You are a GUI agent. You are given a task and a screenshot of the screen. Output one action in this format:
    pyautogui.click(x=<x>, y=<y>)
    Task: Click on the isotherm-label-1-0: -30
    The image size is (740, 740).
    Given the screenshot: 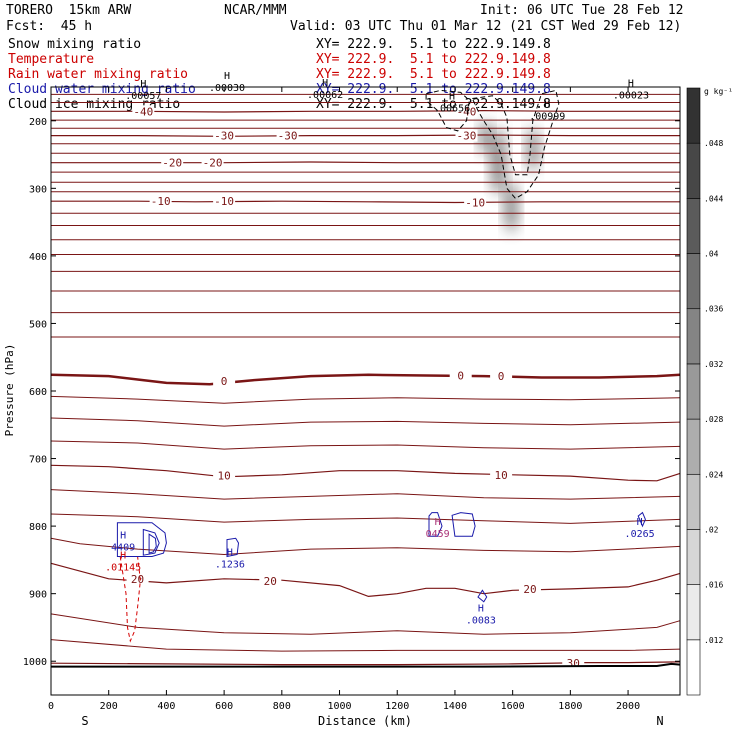 What is the action you would take?
    pyautogui.click(x=224, y=136)
    